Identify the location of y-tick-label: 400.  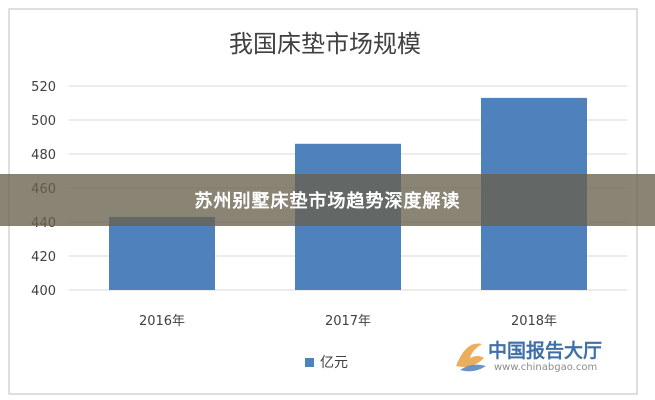
(43, 291).